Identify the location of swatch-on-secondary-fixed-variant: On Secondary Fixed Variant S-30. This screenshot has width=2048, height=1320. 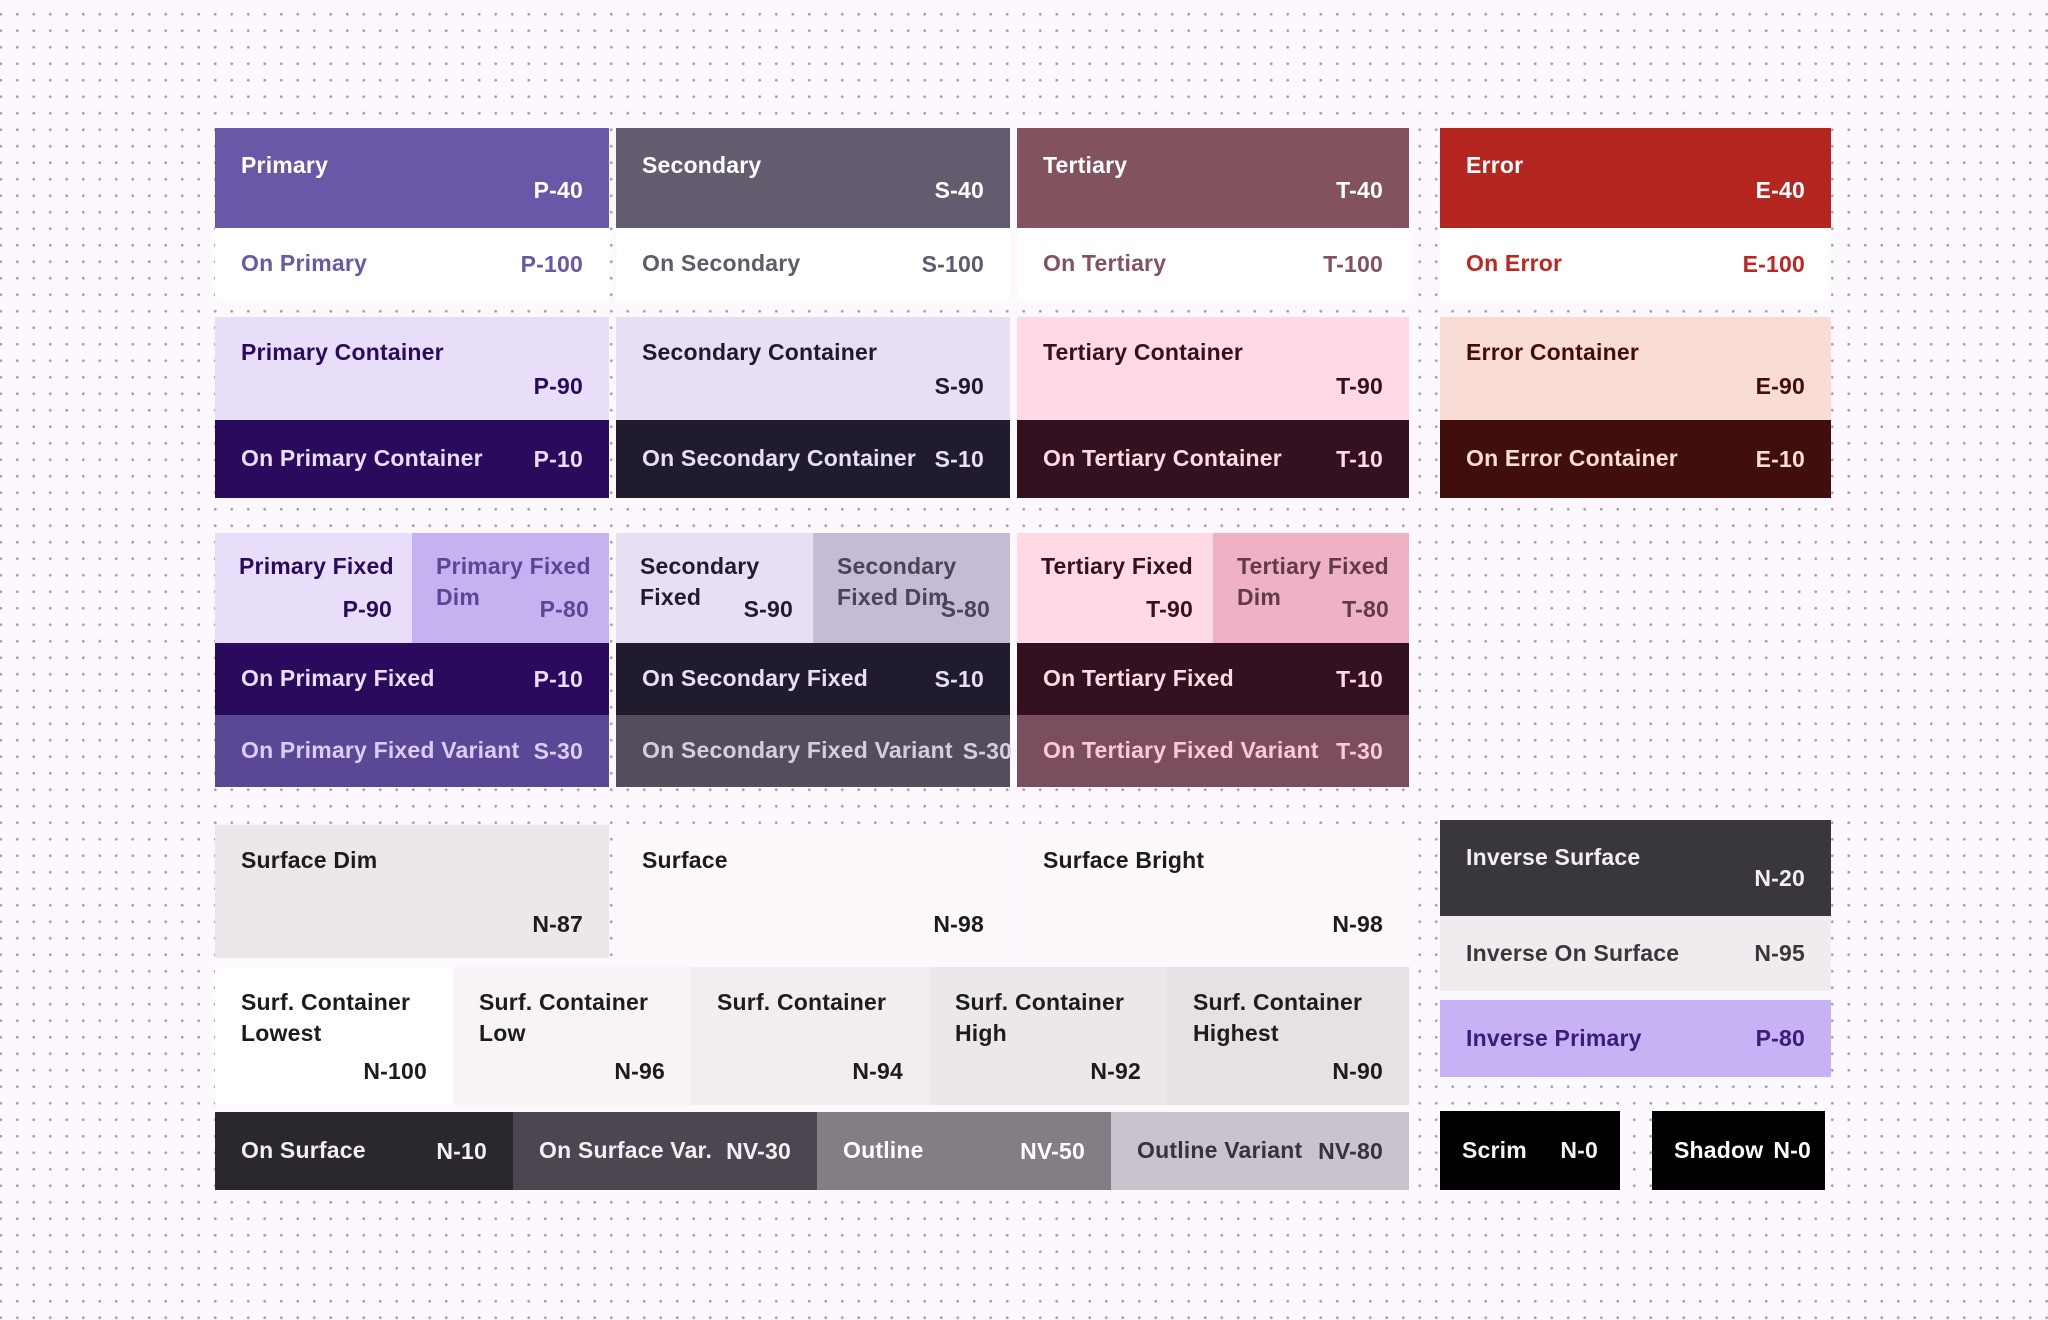
(814, 751).